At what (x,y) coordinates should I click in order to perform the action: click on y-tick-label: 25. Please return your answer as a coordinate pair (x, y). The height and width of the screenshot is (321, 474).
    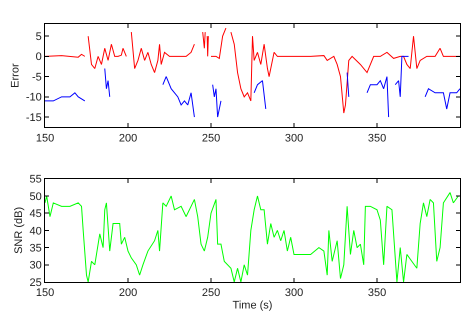
    Looking at the image, I should click on (36, 282).